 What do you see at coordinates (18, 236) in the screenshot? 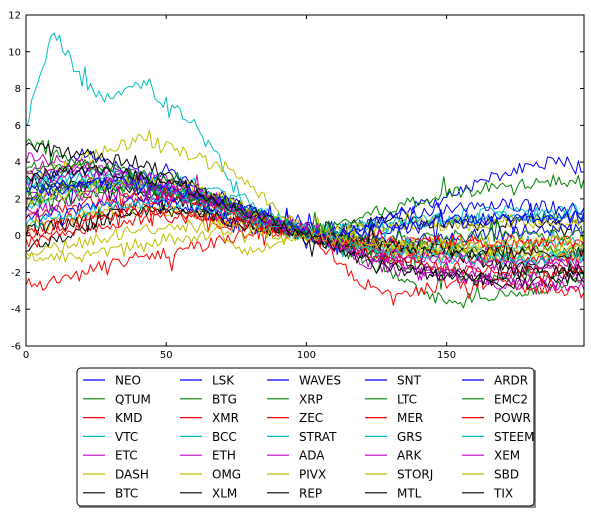
I see `y-tick-label: 0` at bounding box center [18, 236].